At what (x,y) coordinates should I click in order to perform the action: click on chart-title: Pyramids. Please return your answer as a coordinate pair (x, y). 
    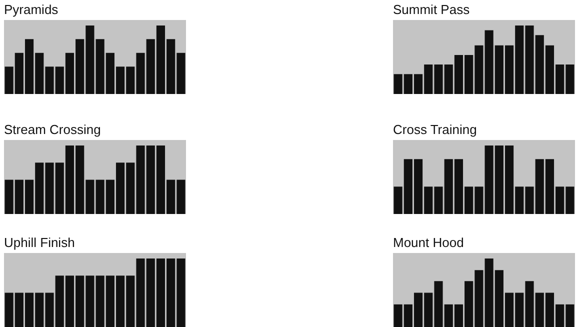
    Looking at the image, I should click on (32, 10).